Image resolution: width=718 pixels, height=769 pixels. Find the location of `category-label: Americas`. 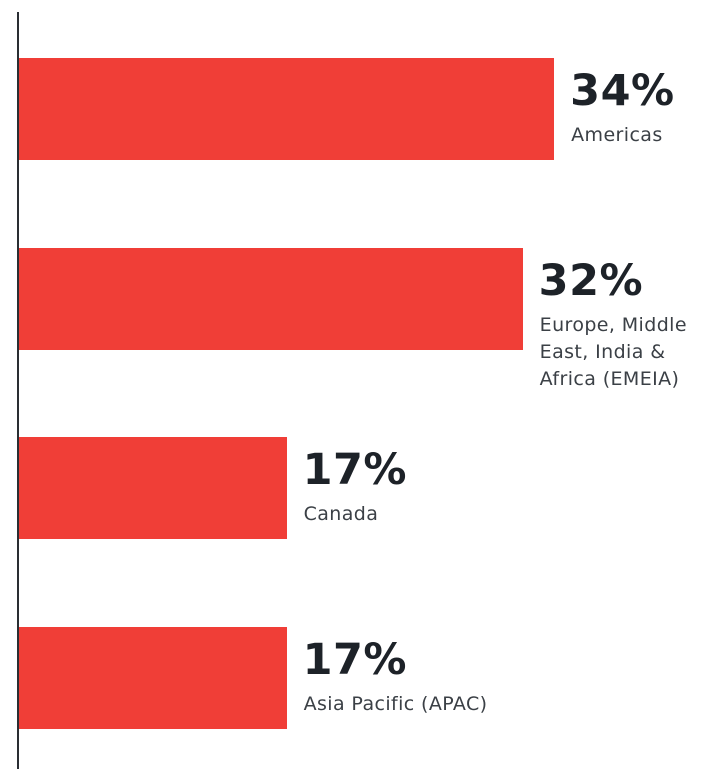

category-label: Americas is located at coordinates (617, 135).